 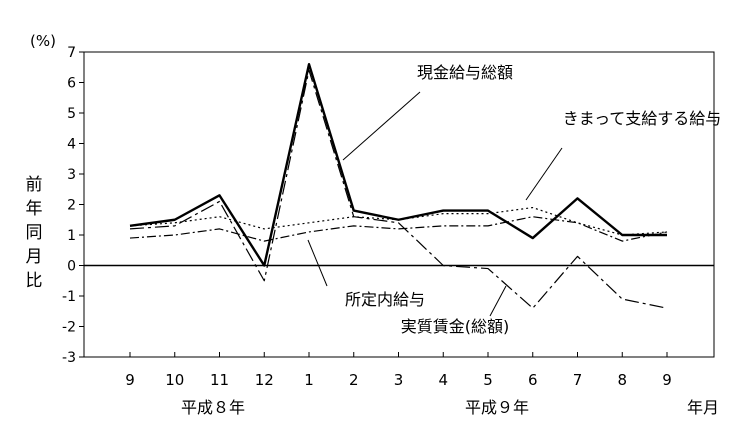 What do you see at coordinates (465, 72) in the screenshot?
I see `series-label-1: 現金給与総額` at bounding box center [465, 72].